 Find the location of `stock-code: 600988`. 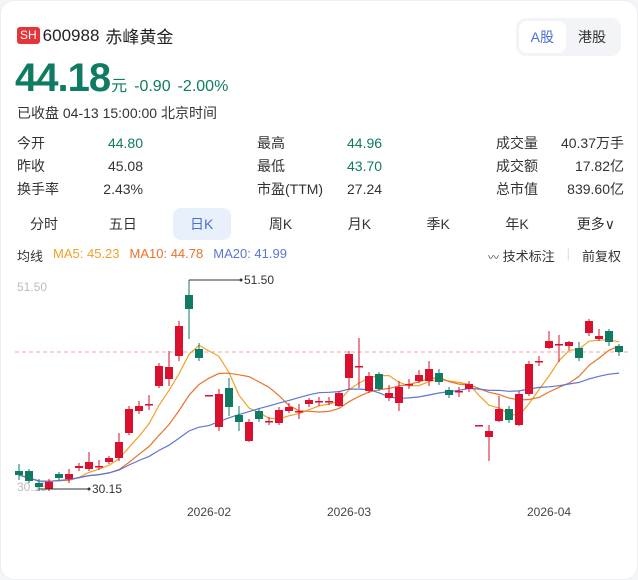

stock-code: 600988 is located at coordinates (71, 35).